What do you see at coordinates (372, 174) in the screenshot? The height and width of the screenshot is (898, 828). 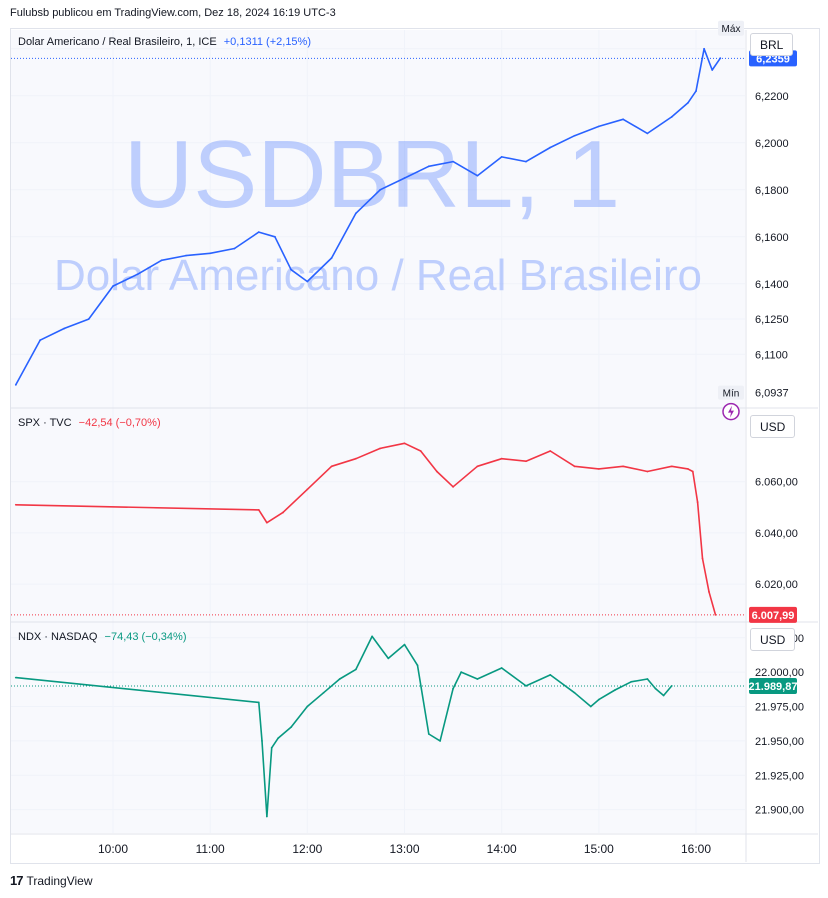 I see `watermark-symbol: USDBRL, 1` at bounding box center [372, 174].